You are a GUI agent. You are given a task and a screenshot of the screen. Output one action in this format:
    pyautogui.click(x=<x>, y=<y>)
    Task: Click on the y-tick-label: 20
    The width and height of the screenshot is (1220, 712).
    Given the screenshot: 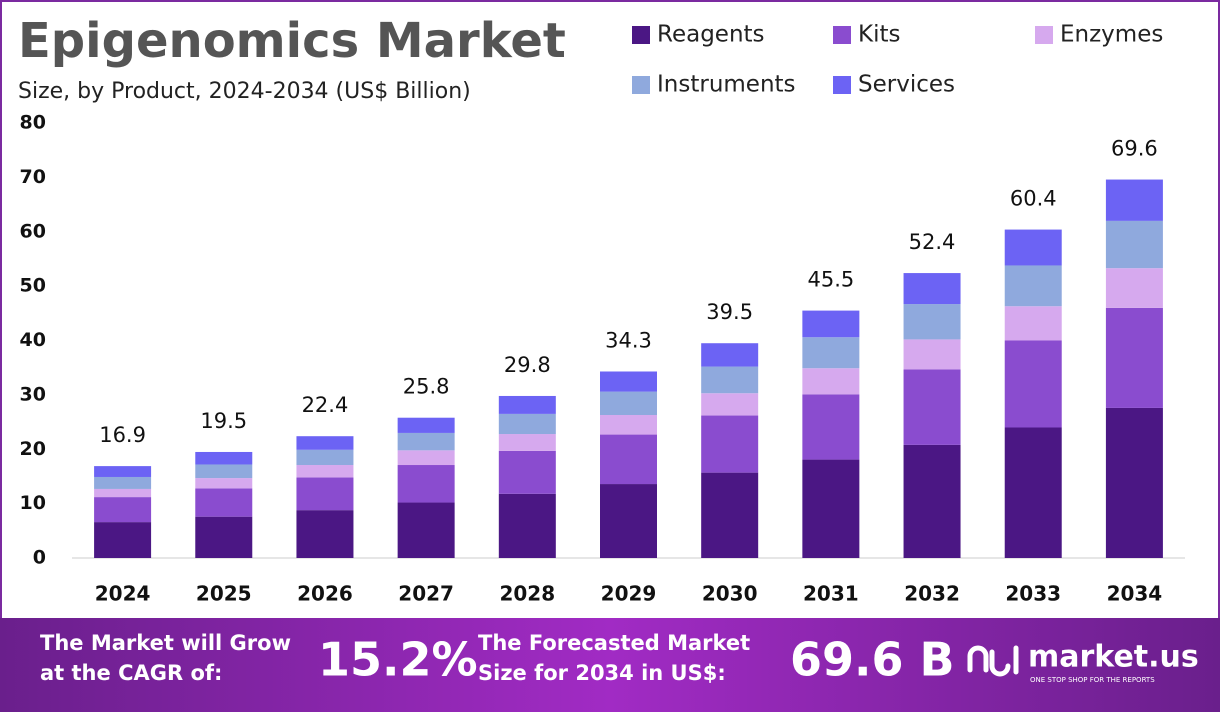 What is the action you would take?
    pyautogui.click(x=33, y=449)
    